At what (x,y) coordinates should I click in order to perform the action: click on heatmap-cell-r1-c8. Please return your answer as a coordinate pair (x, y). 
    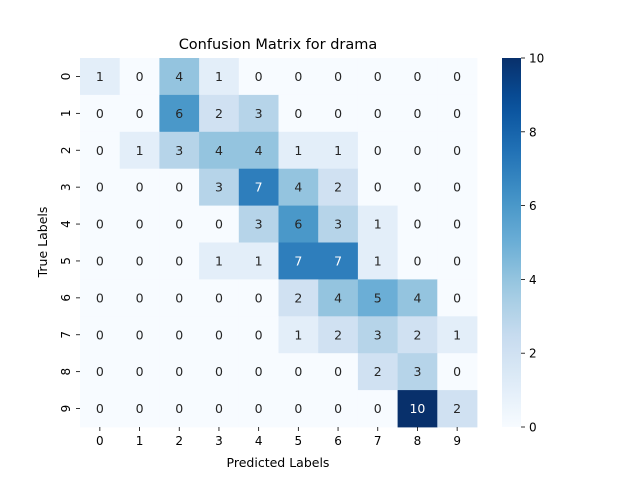
    Looking at the image, I should click on (417, 113).